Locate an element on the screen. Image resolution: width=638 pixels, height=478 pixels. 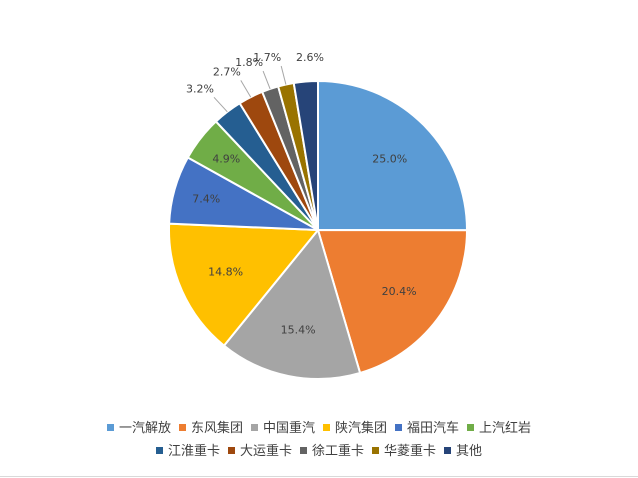
legend-label-10: 华菱重卡 is located at coordinates (410, 451).